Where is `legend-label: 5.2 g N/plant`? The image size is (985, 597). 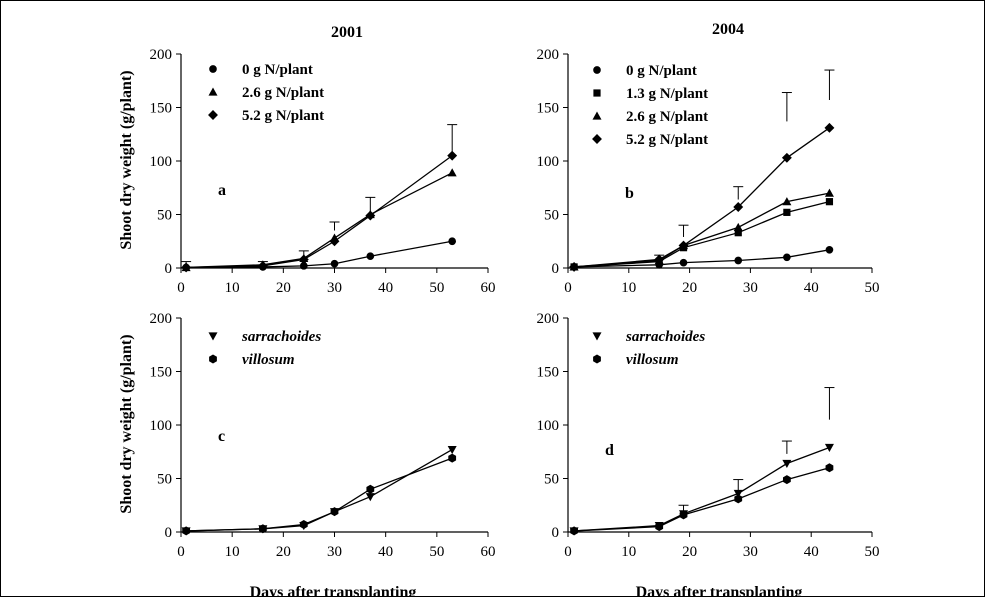
legend-label: 5.2 g N/plant is located at coordinates (667, 140).